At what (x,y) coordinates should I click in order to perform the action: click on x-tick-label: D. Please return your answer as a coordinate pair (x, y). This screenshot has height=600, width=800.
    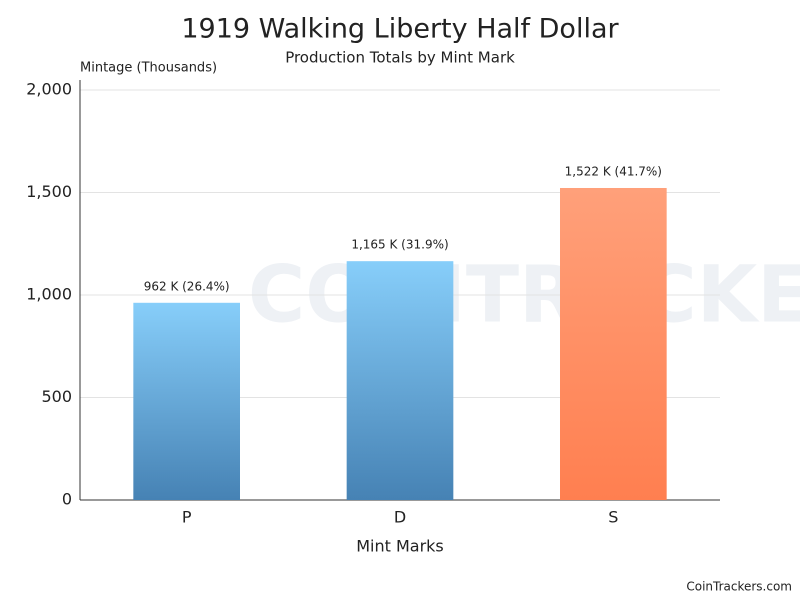
    Looking at the image, I should click on (400, 517).